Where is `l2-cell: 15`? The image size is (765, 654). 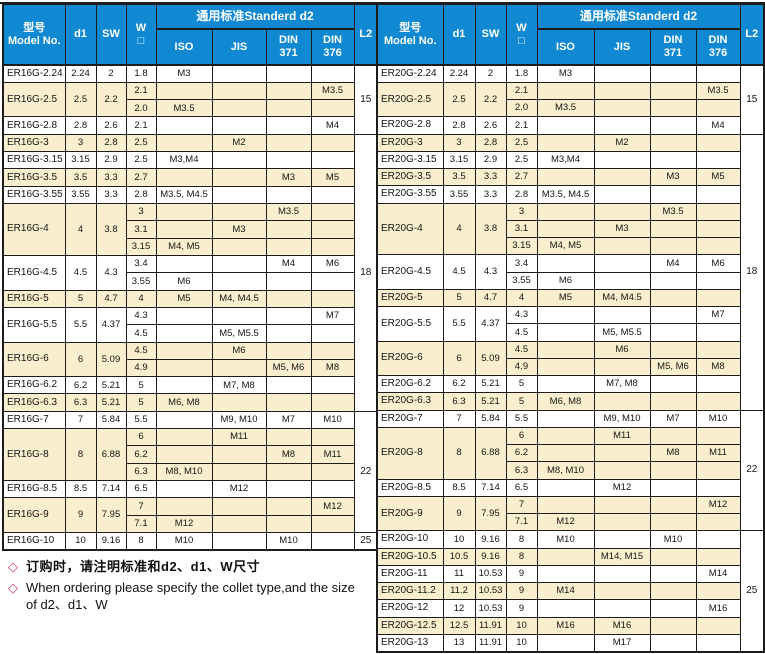 l2-cell: 15 is located at coordinates (752, 99).